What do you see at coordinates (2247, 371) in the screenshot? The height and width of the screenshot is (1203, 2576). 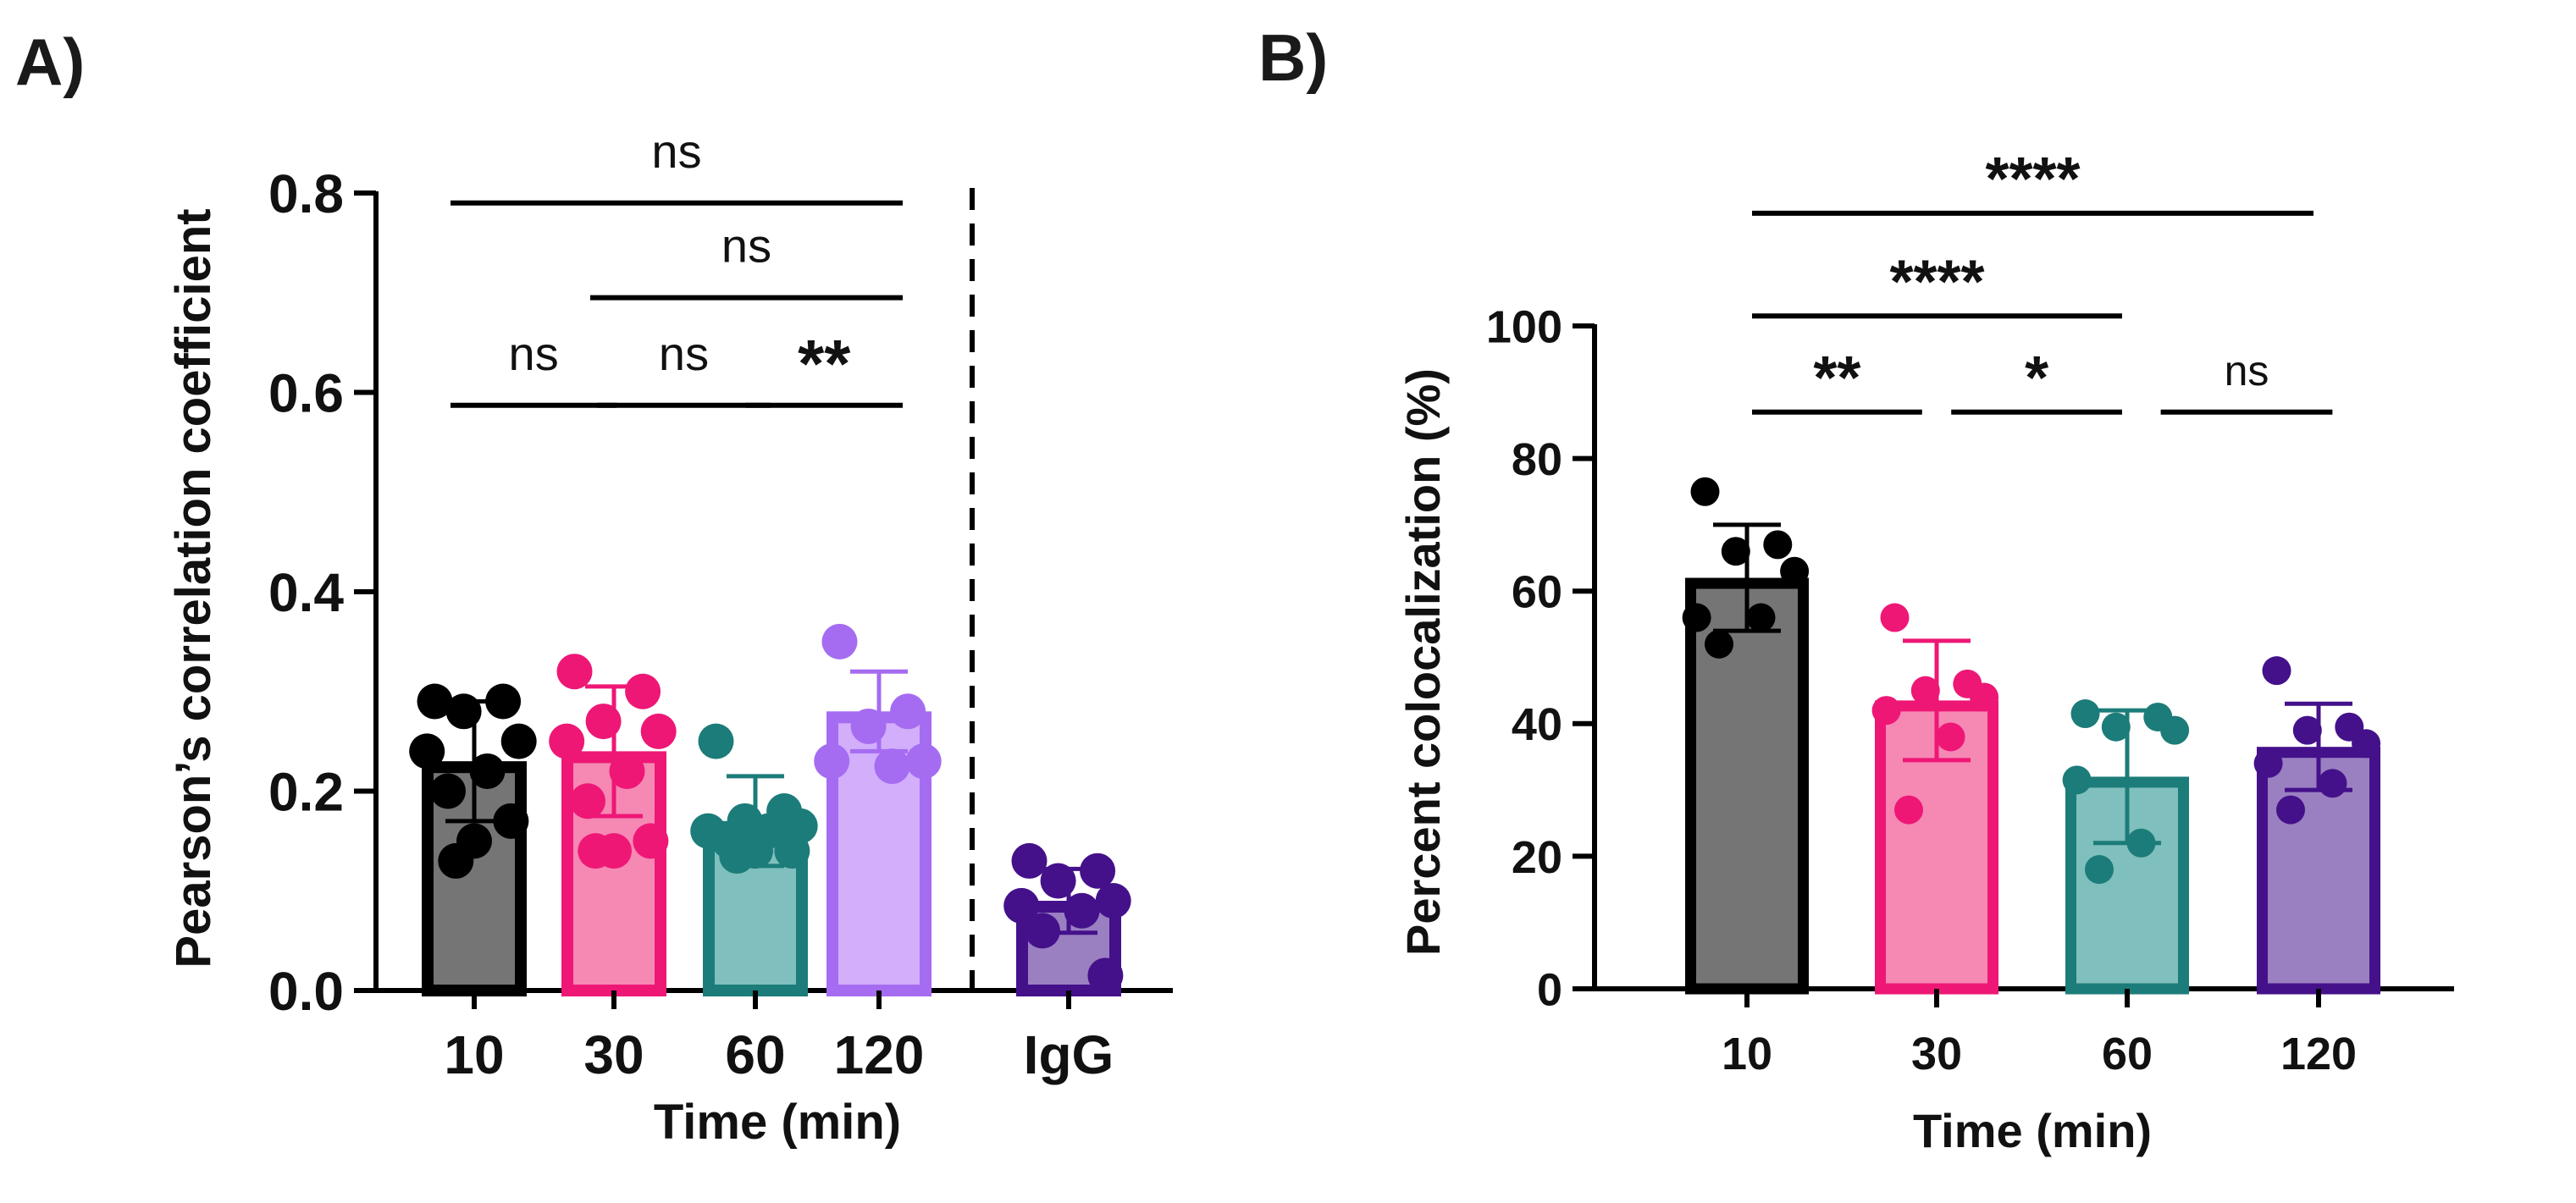 I see `panel-b-significance-label: ns` at bounding box center [2247, 371].